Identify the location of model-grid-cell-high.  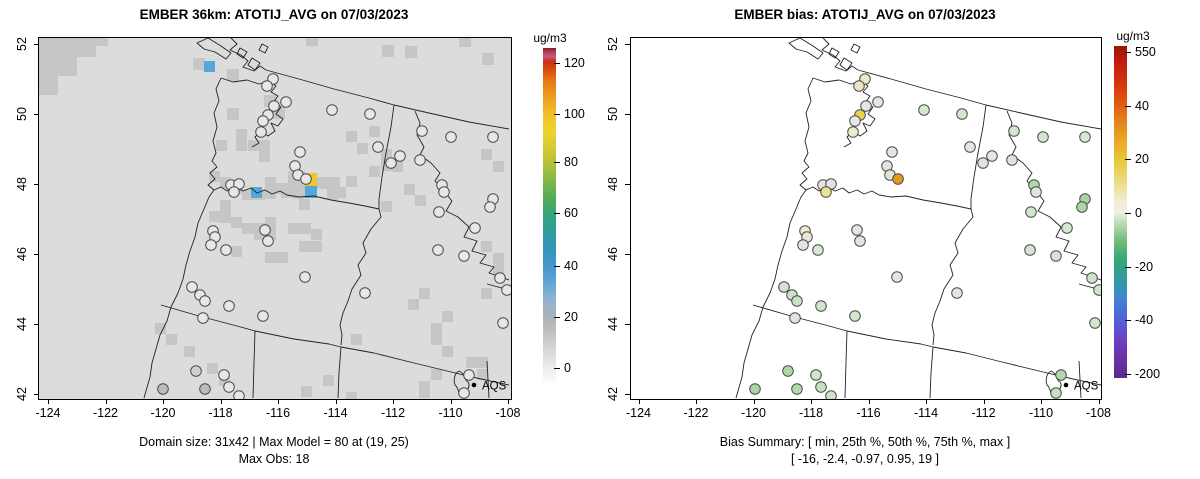
(311, 192).